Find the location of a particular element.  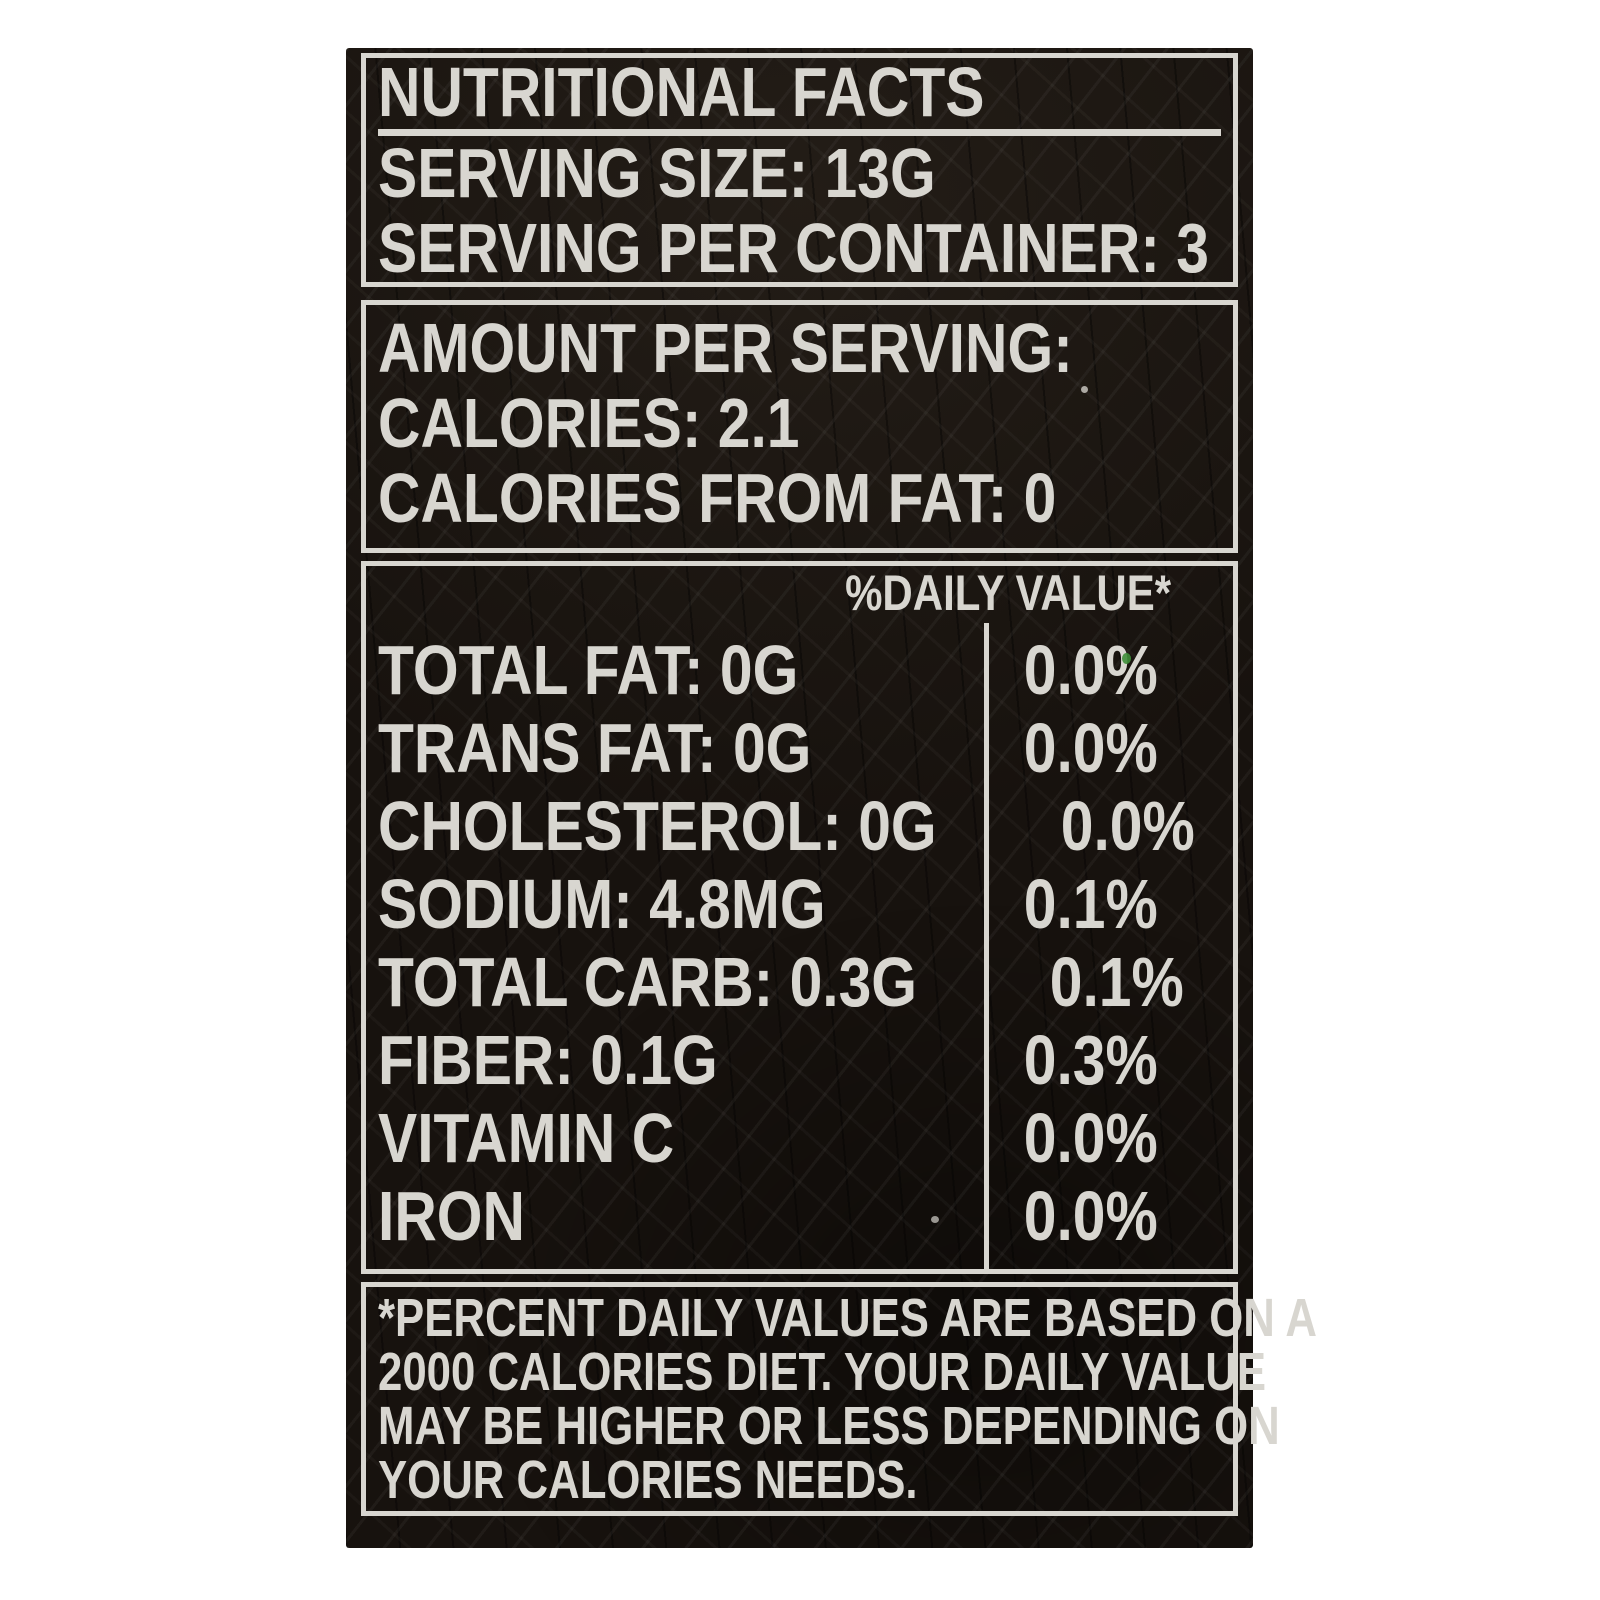

nutrient-label: TRANS FAT: 0G is located at coordinates (667, 748).